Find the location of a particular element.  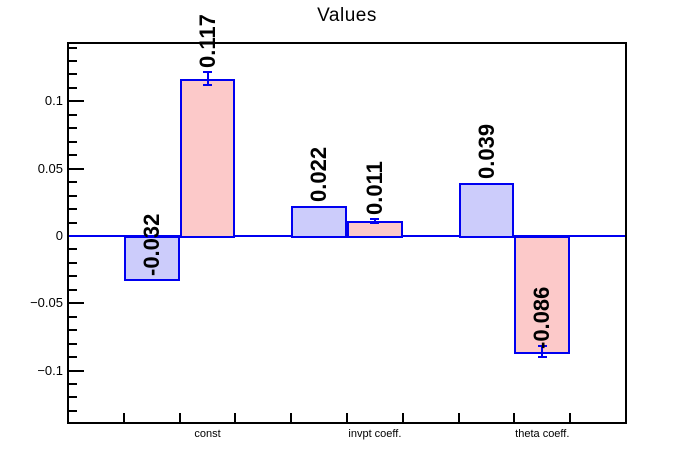

x-category-label: theta coeff. is located at coordinates (542, 434).